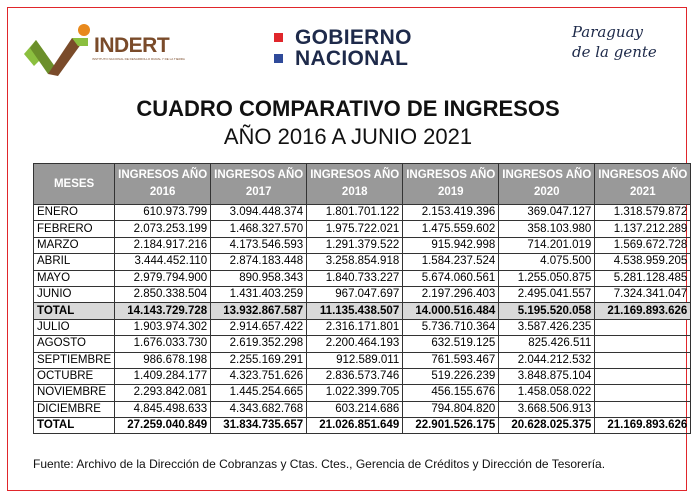 This screenshot has height=499, width=696. I want to click on amount-cell: 14.000.516.484, so click(451, 311).